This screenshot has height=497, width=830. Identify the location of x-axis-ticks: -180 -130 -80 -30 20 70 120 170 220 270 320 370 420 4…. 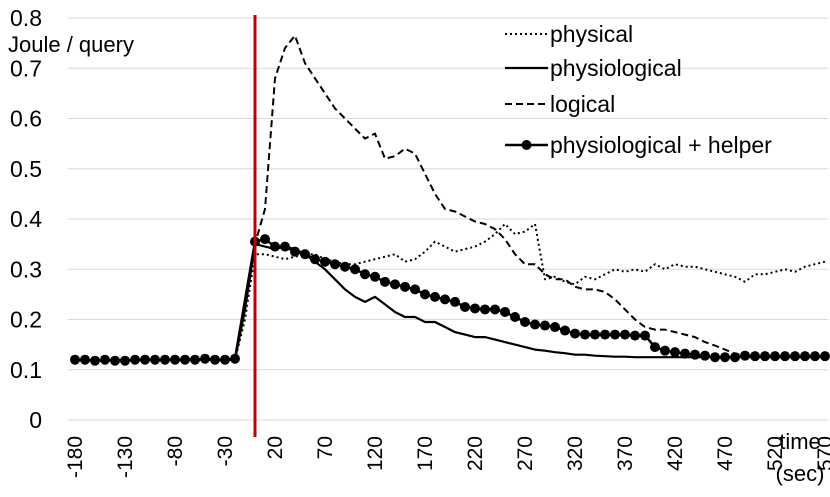
(447, 457).